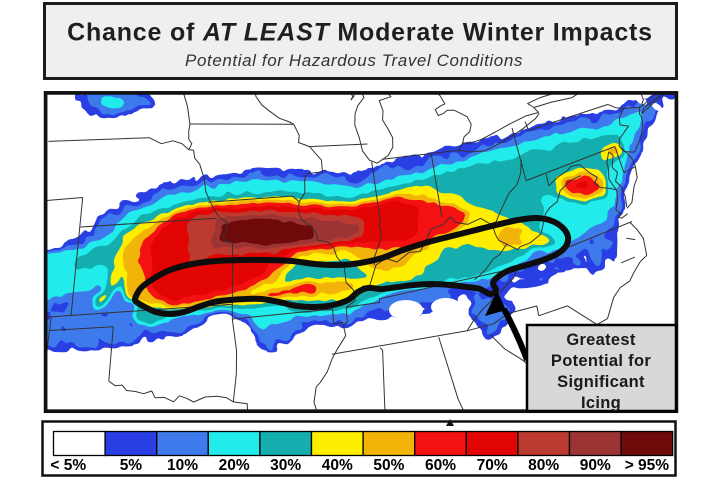  I want to click on svg-text: 80%, so click(543, 465).